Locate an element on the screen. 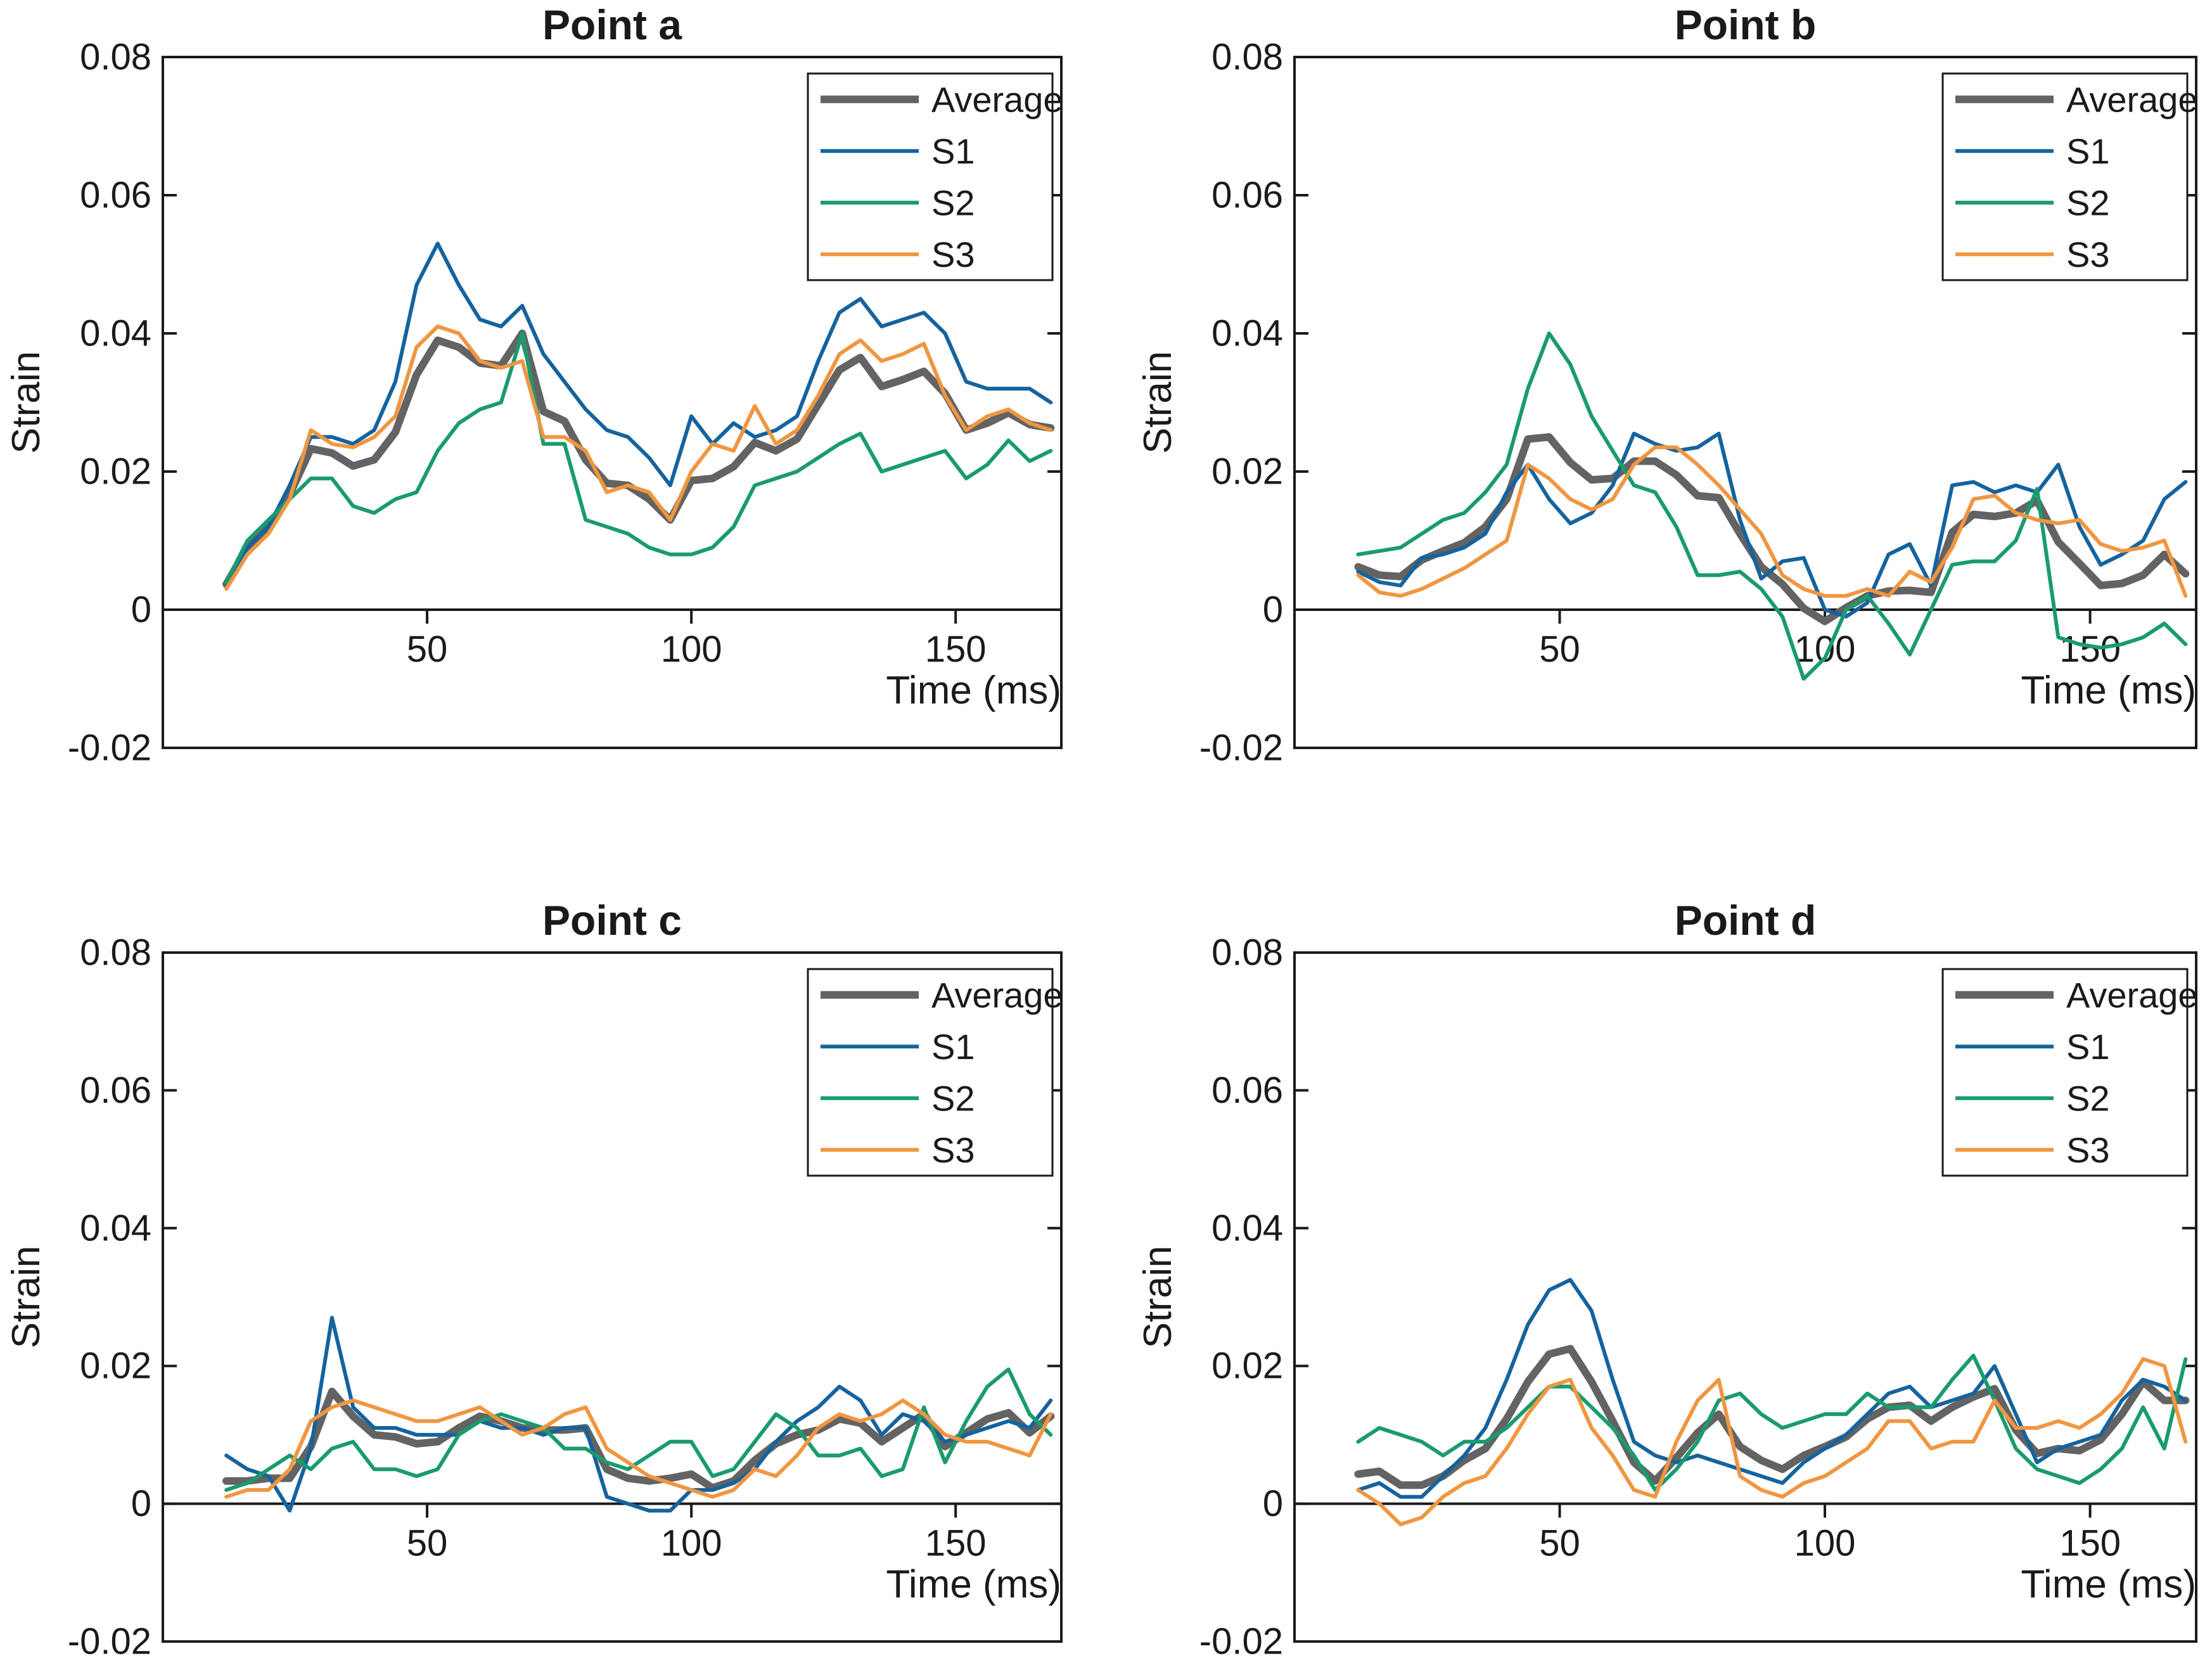 This screenshot has width=2212, height=1677. chart-title: Point c is located at coordinates (612, 920).